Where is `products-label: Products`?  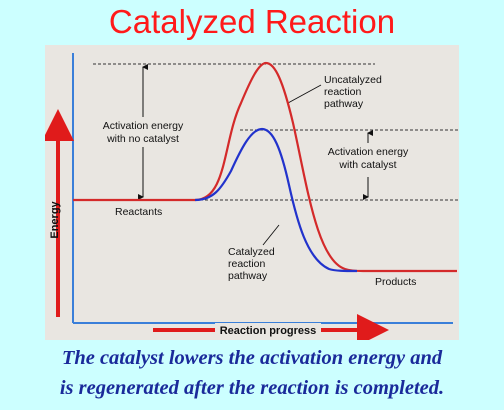
products-label: Products is located at coordinates (395, 282).